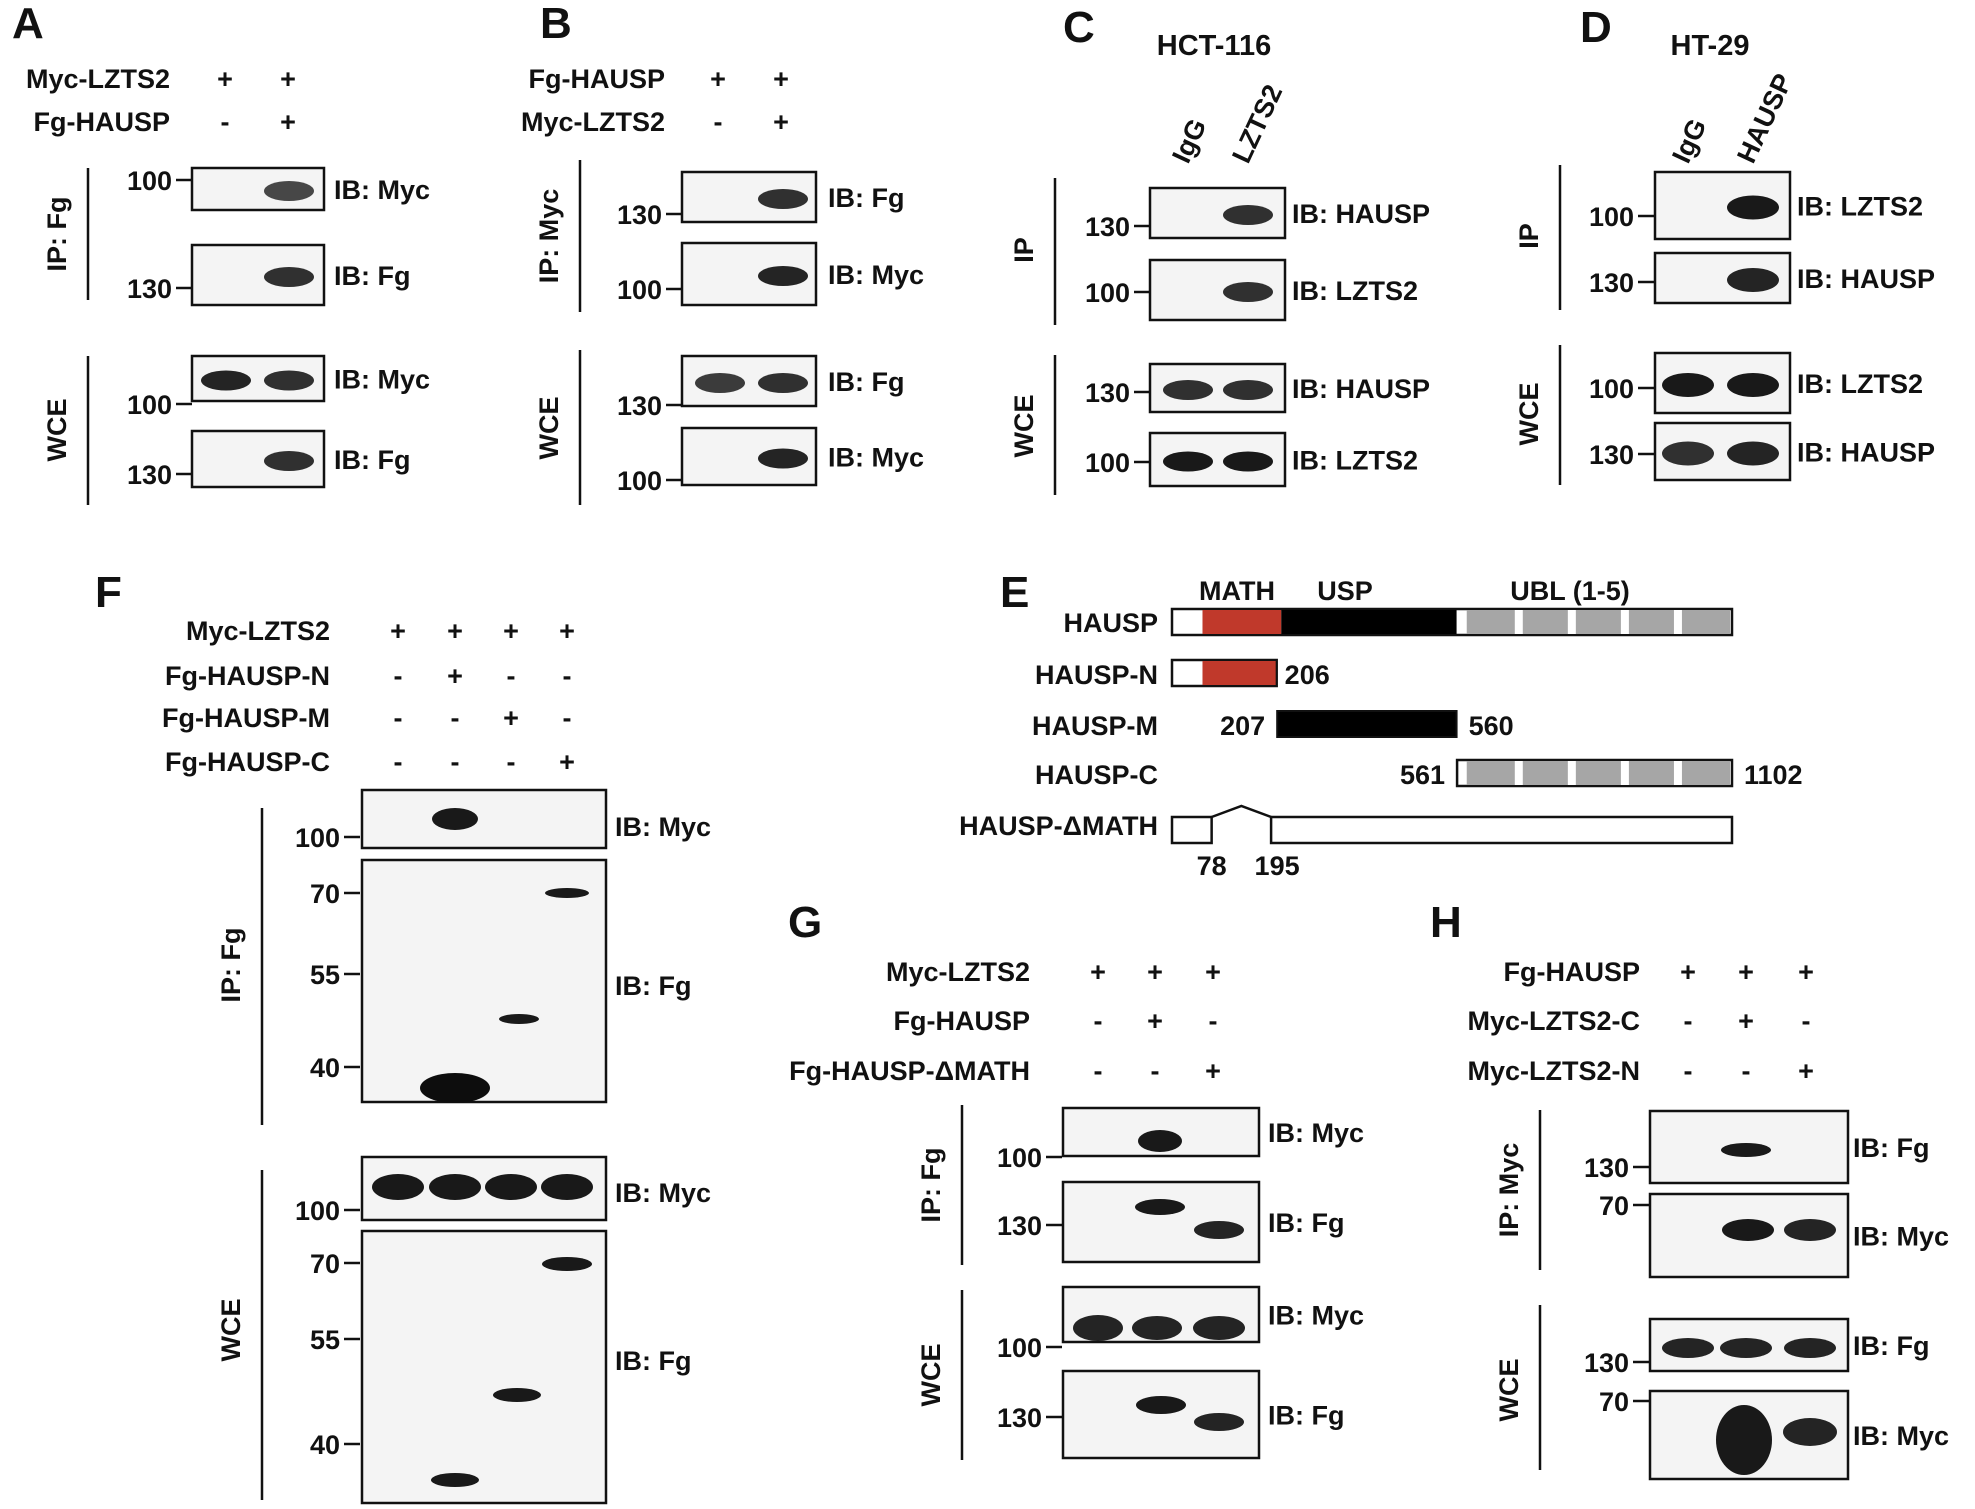 This screenshot has width=1975, height=1509. I want to click on panel-letter: G, so click(805, 922).